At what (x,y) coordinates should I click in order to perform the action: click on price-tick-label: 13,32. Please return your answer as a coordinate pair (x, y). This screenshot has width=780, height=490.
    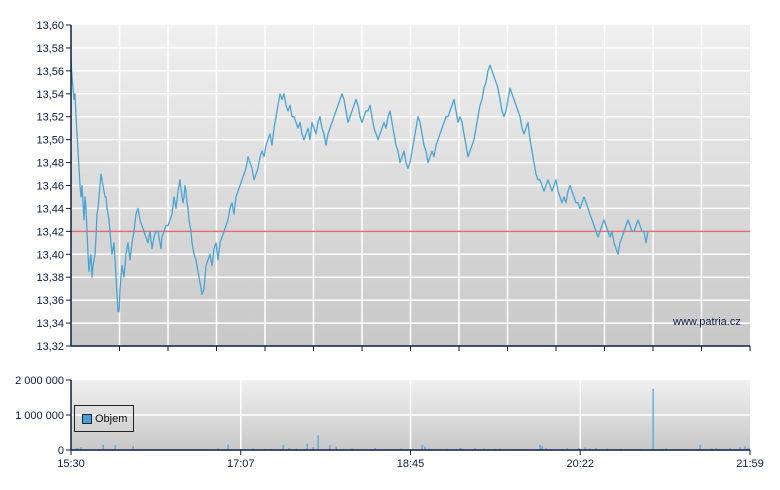
    Looking at the image, I should click on (50, 347).